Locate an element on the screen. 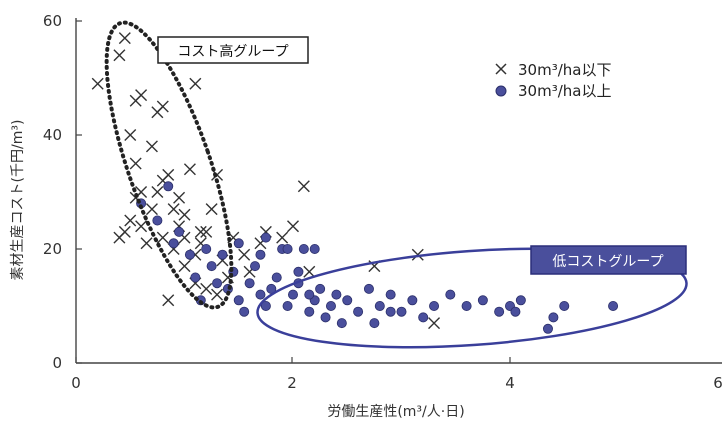  x-axis-label: 労働生産性(m³/人·日) is located at coordinates (395, 412).